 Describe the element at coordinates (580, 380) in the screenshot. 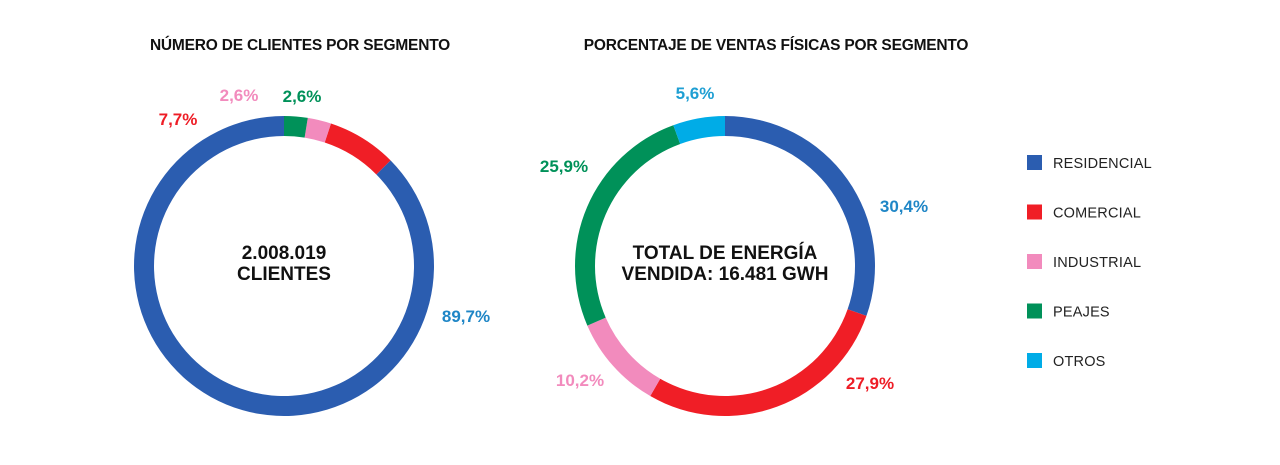

I see `sales-label-industrial: 10,2%` at that location.